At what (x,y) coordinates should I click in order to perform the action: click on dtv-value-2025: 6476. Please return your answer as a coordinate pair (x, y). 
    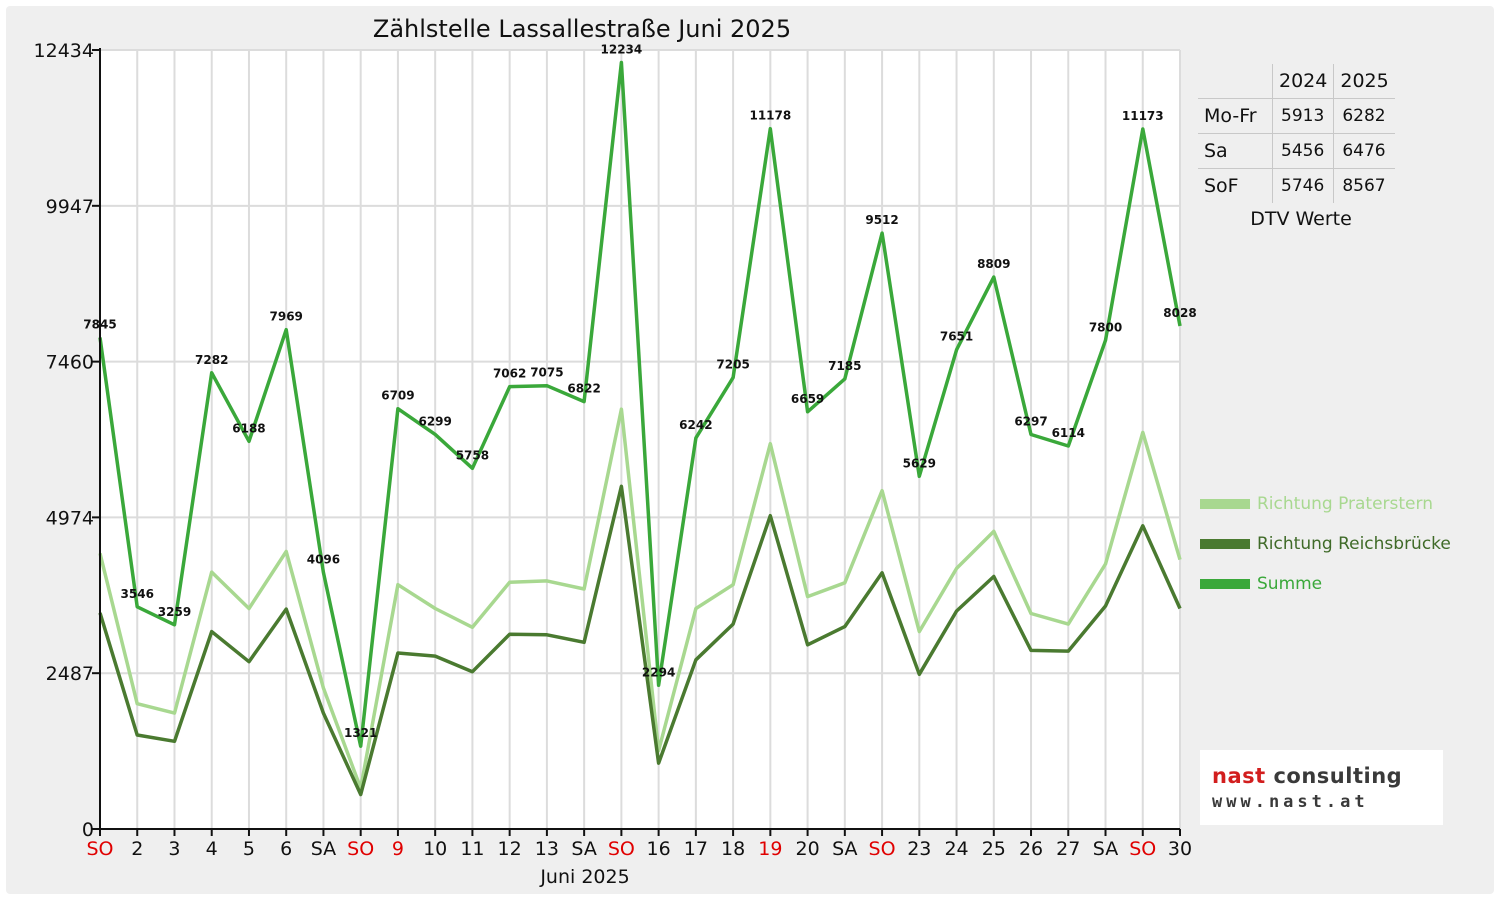
    Looking at the image, I should click on (1364, 151).